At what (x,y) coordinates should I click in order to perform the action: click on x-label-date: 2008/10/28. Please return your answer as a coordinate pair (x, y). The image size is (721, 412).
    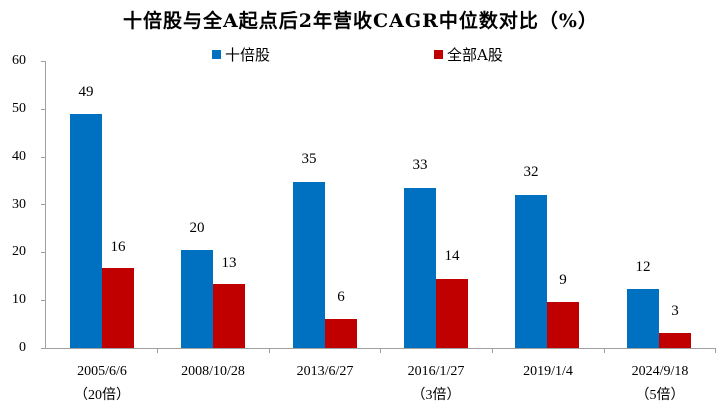
    Looking at the image, I should click on (213, 371).